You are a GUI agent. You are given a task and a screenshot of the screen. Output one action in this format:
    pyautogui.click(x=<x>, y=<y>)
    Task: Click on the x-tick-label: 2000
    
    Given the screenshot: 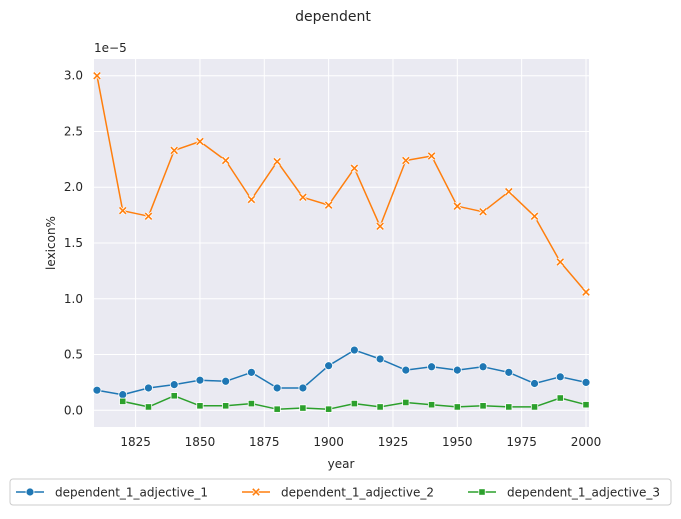 What is the action you would take?
    pyautogui.click(x=586, y=442)
    